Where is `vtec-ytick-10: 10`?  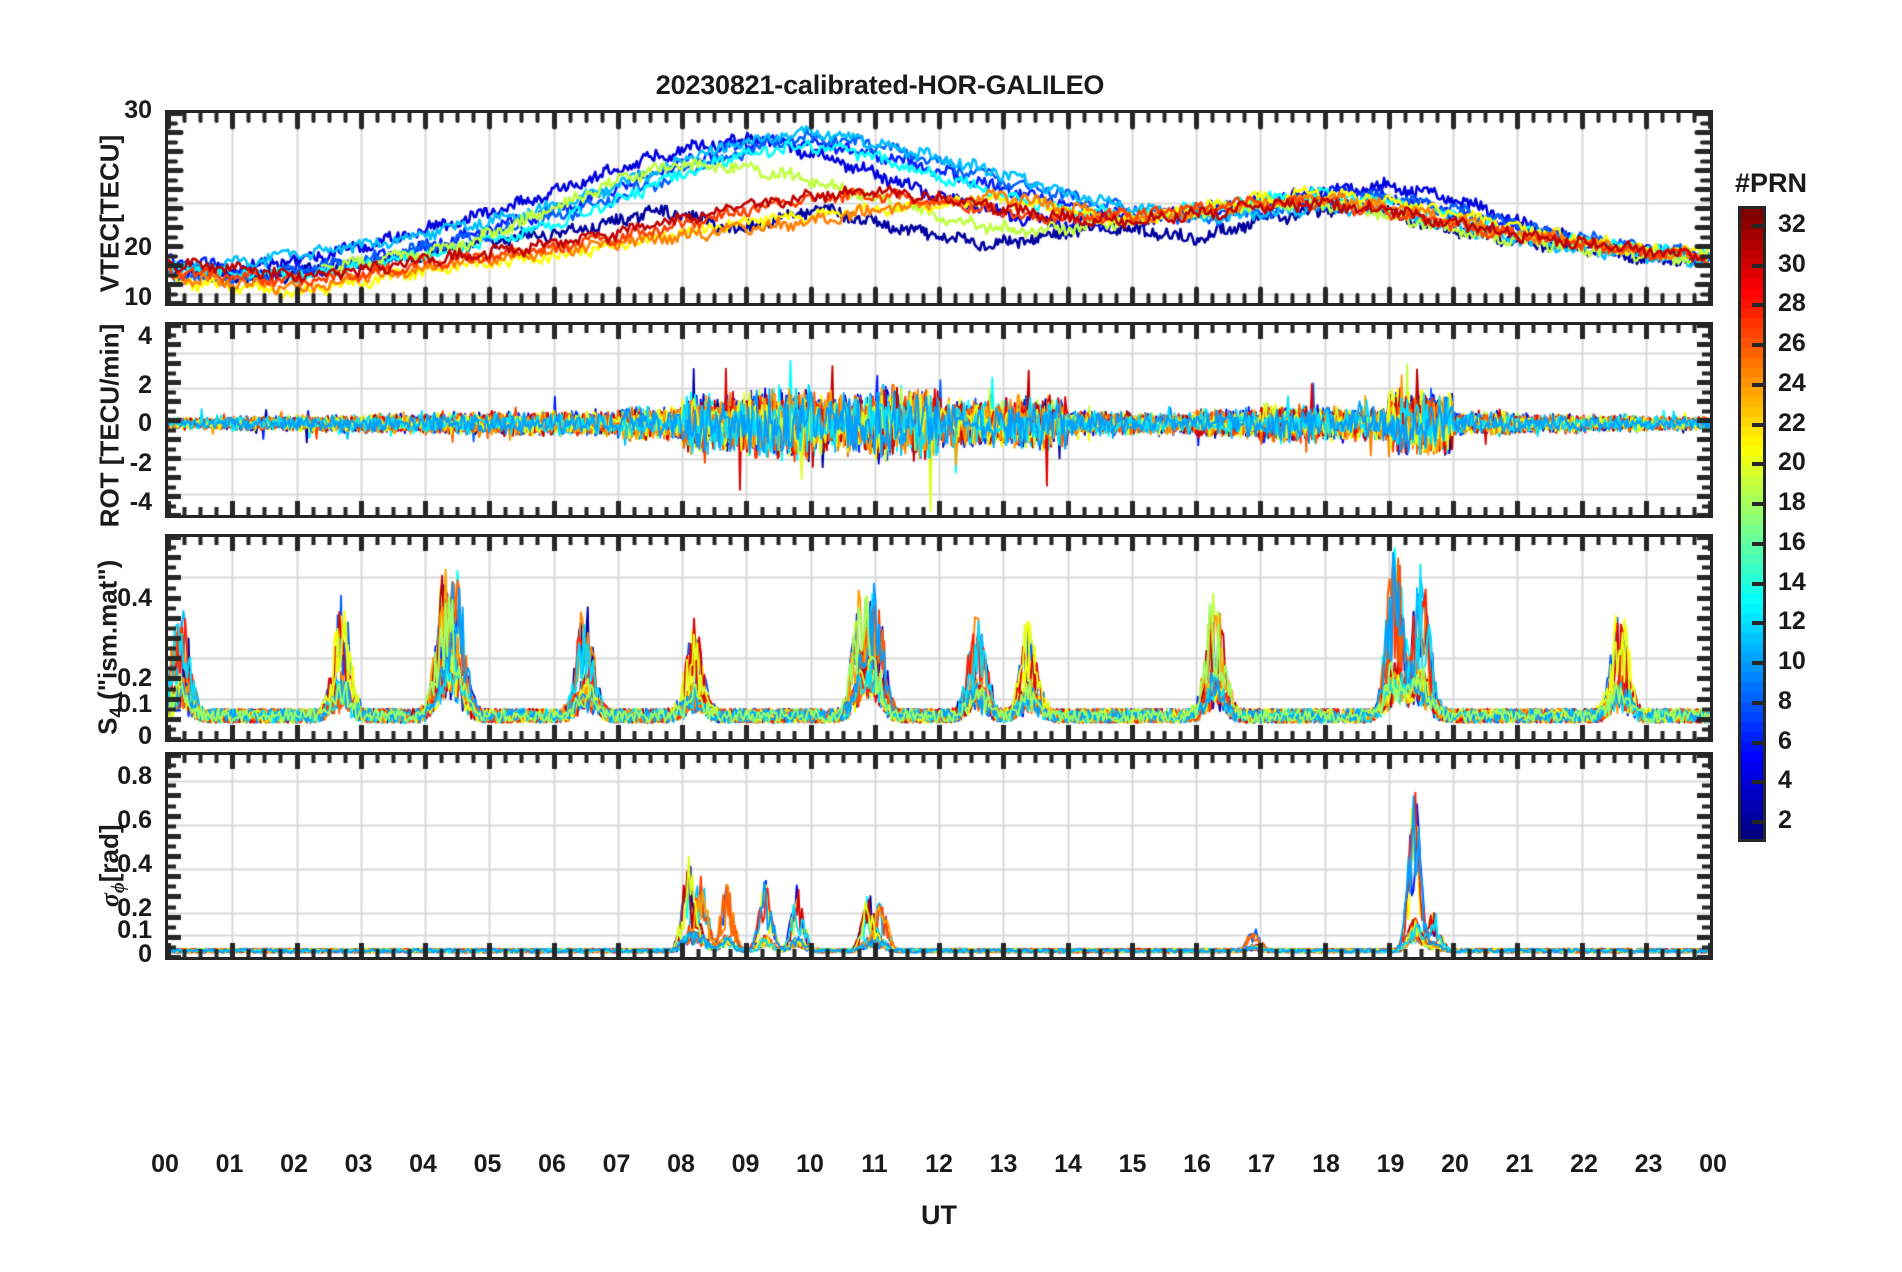
vtec-ytick-10: 10 is located at coordinates (138, 297).